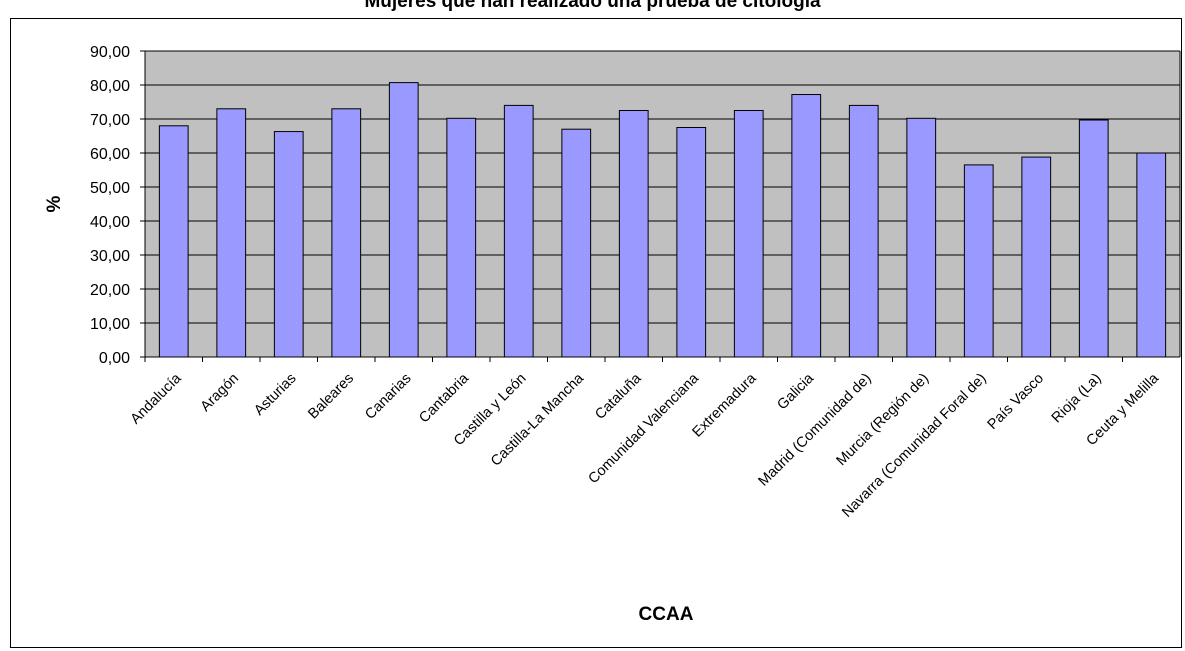 Image resolution: width=1185 pixels, height=651 pixels. Describe the element at coordinates (110, 256) in the screenshot. I see `y-tick-label: 30,00` at that location.